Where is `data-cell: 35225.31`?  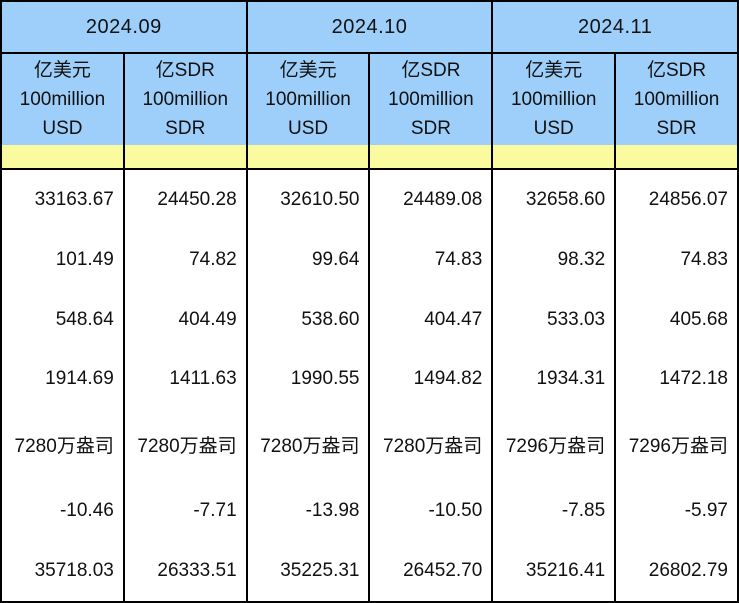 data-cell: 35225.31 is located at coordinates (308, 571).